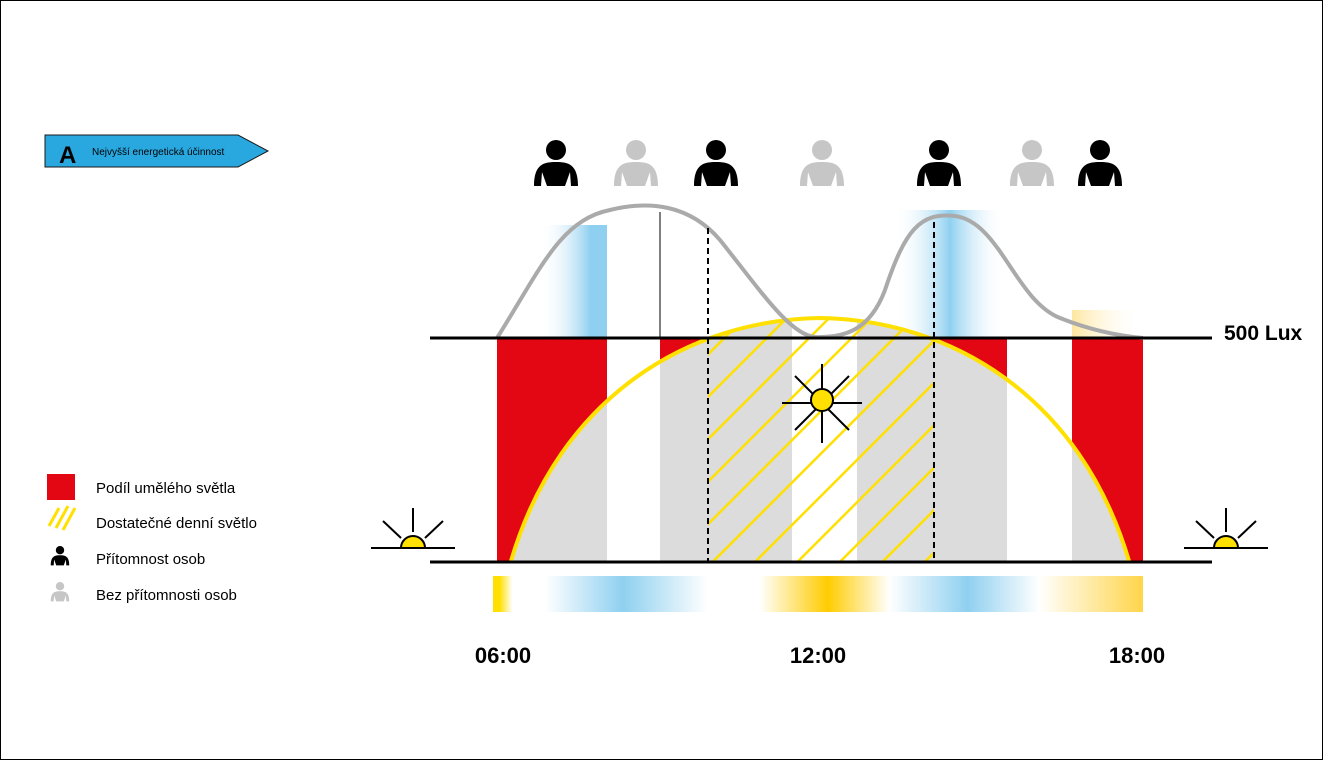  I want to click on energy-class-arrow, so click(157, 151).